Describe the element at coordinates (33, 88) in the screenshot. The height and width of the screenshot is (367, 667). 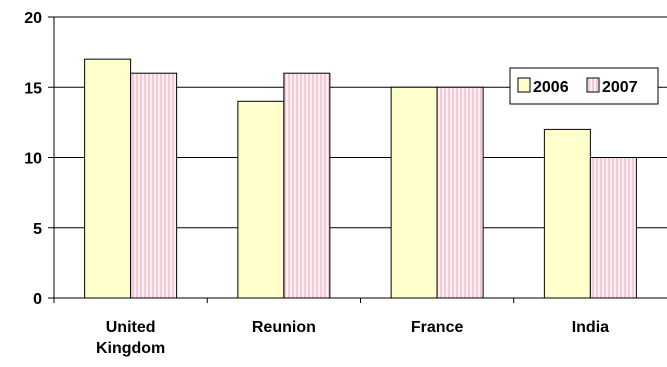
I see `y-tick-label: 15` at that location.